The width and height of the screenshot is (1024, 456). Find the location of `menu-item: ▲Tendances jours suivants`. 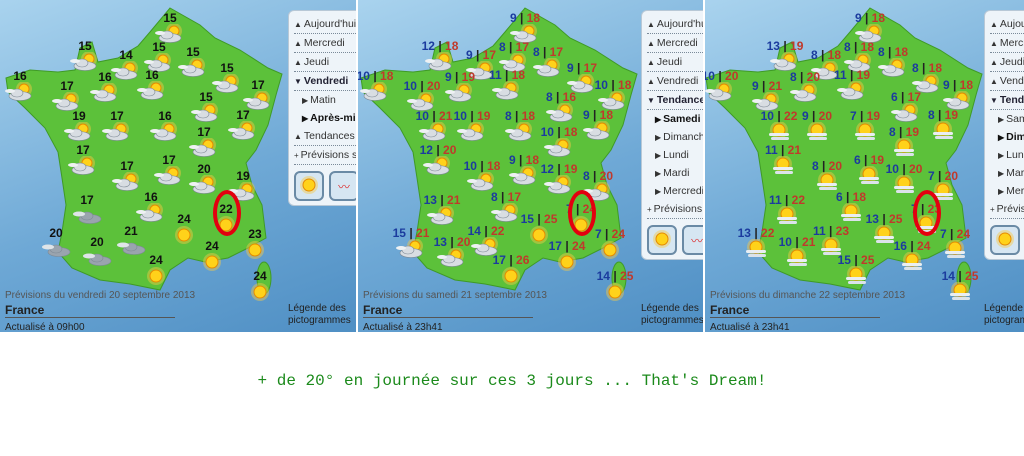

menu-item: ▲Tendances jours suivants is located at coordinates (325, 136).